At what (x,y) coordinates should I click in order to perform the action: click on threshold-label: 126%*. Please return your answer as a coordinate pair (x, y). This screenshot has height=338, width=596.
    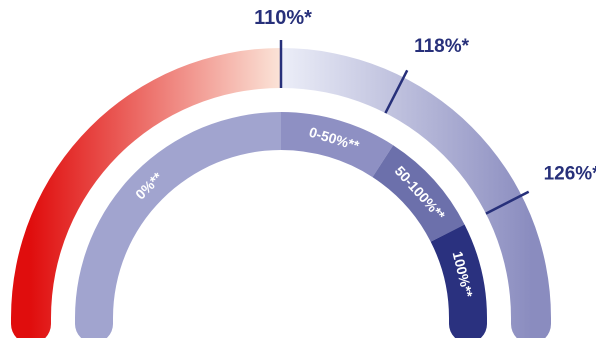
    Looking at the image, I should click on (570, 173).